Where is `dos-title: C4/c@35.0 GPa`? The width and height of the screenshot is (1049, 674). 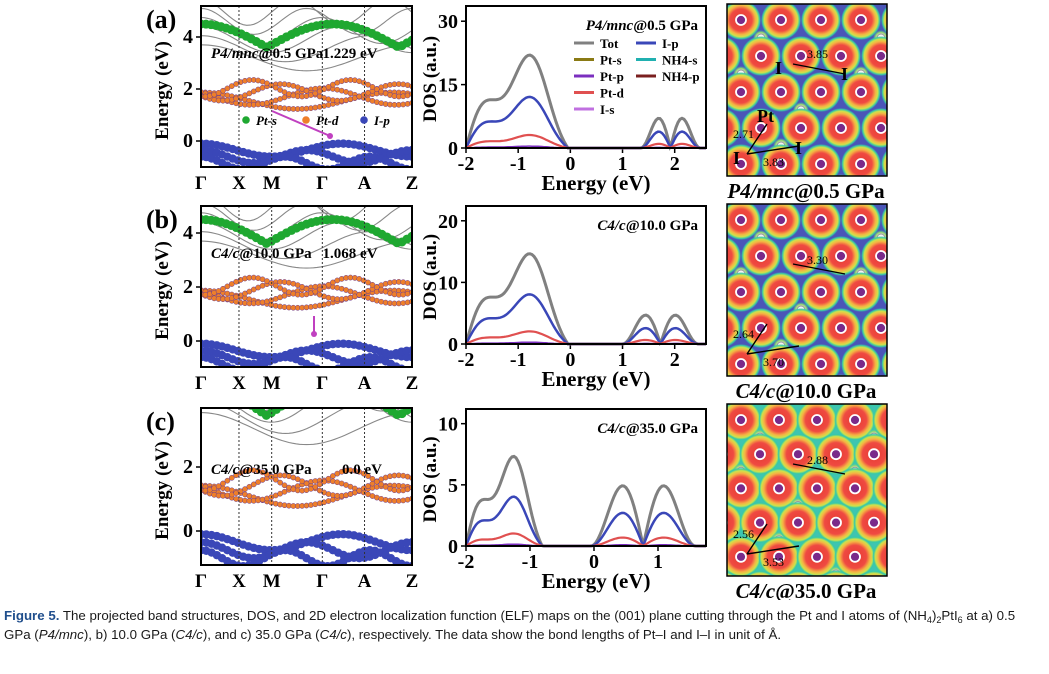
dos-title: C4/c@35.0 GPa is located at coordinates (647, 429).